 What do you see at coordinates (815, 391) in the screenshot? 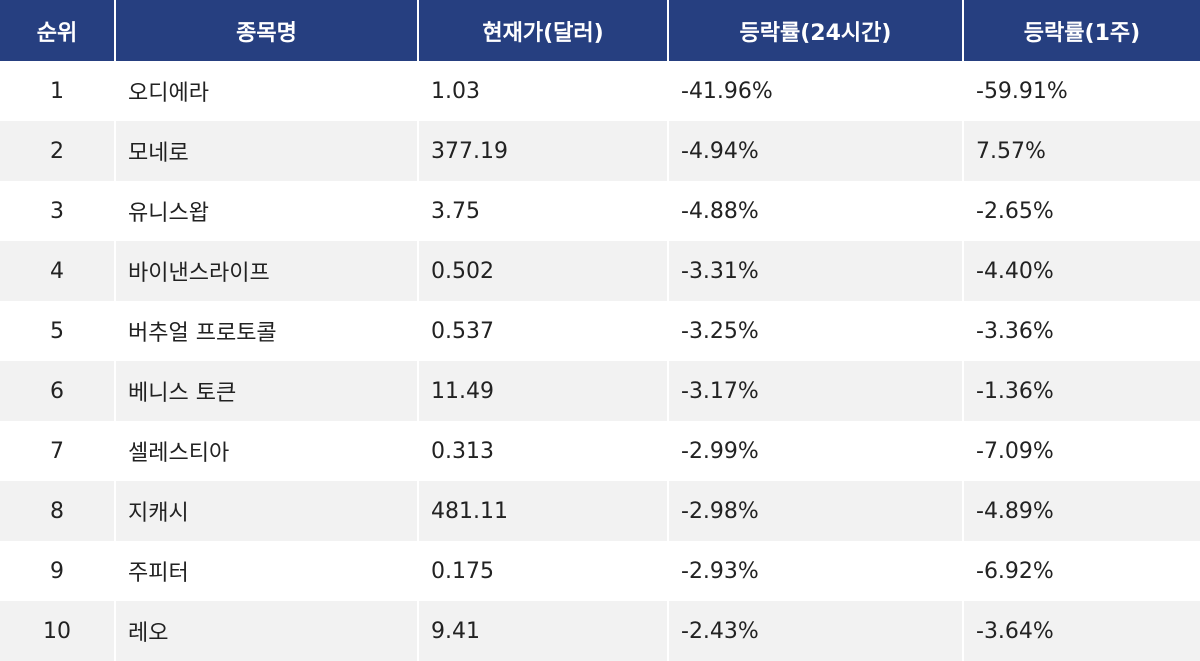
I see `table-cell: -3.17%` at bounding box center [815, 391].